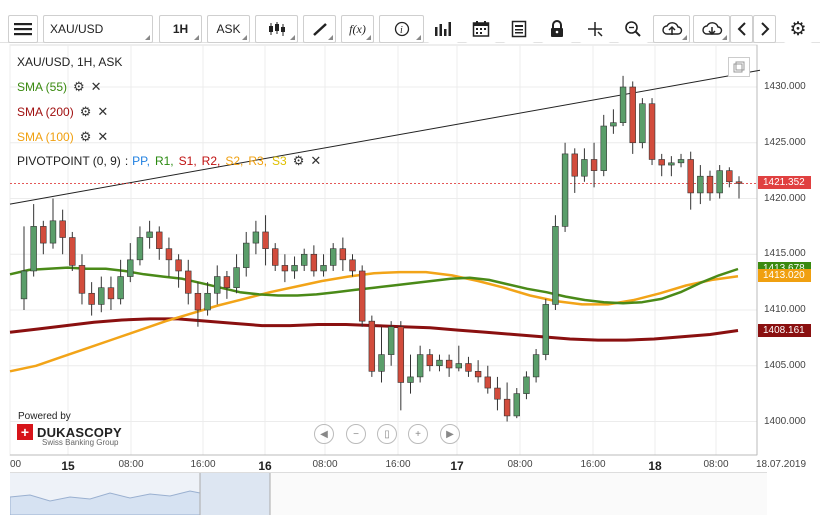  I want to click on calendar-icon, so click(481, 29).